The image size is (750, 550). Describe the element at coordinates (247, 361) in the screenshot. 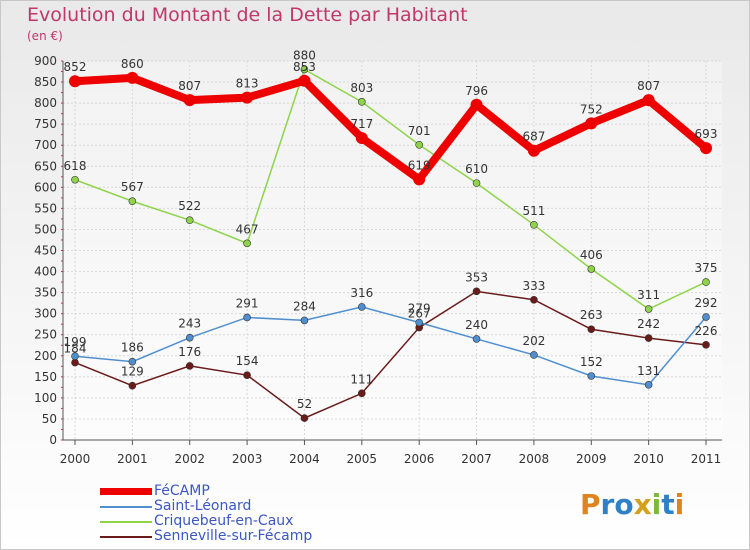

I see `data-label-senneville-sur-fecamp: 154` at that location.